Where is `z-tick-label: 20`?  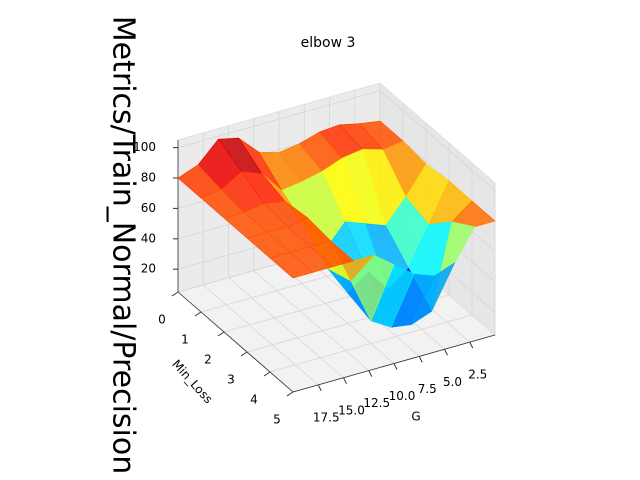
z-tick-label: 20 is located at coordinates (148, 269).